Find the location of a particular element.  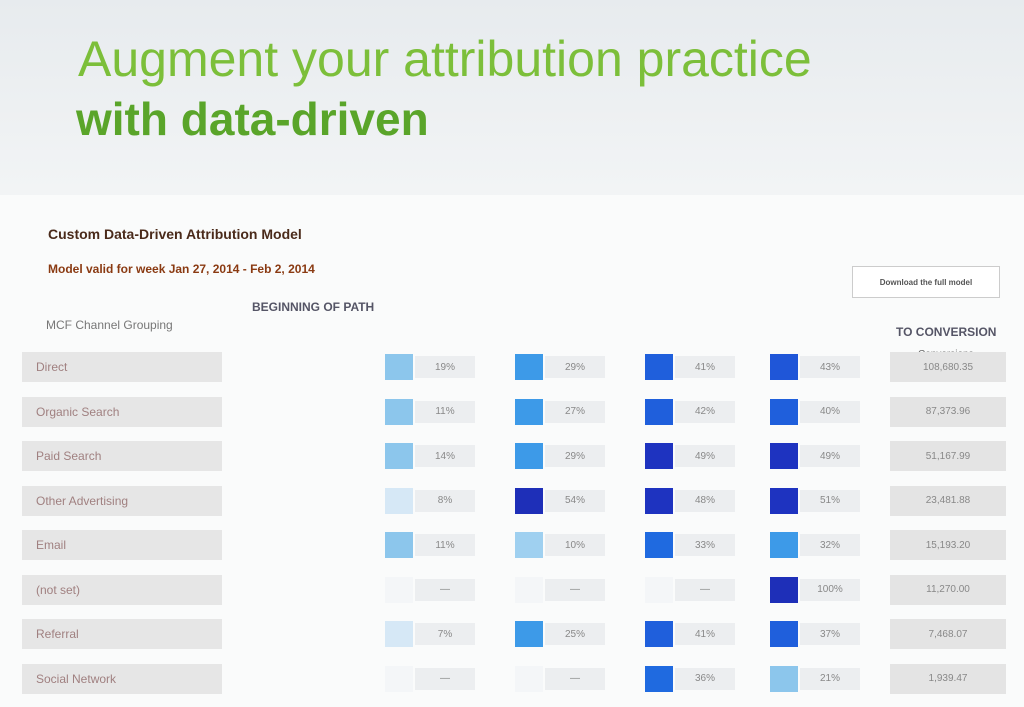

channel-label: Email is located at coordinates (122, 545).